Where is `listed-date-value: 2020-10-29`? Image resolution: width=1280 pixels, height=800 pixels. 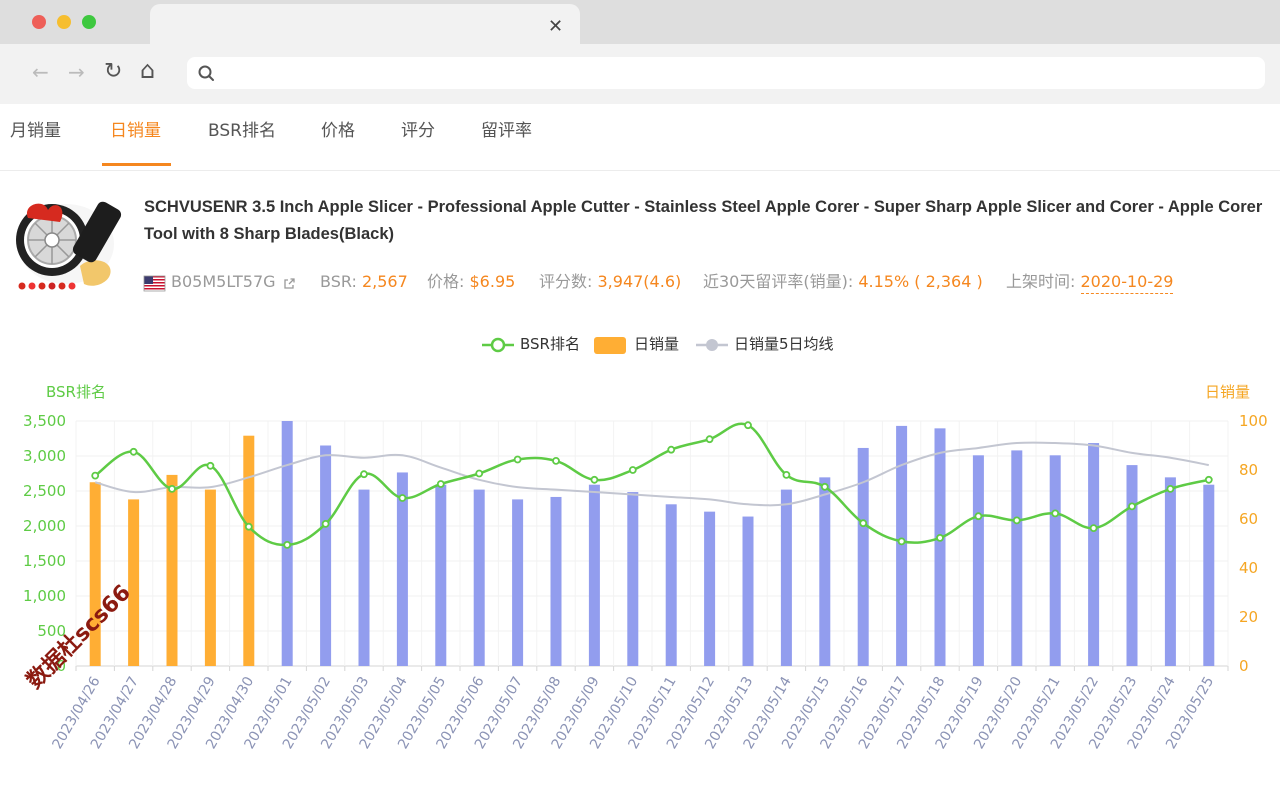
listed-date-value: 2020-10-29 is located at coordinates (1127, 283).